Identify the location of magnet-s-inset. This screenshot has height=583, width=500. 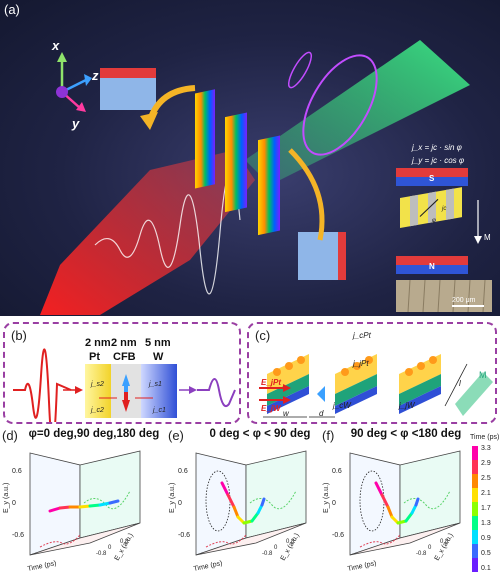
(432, 177).